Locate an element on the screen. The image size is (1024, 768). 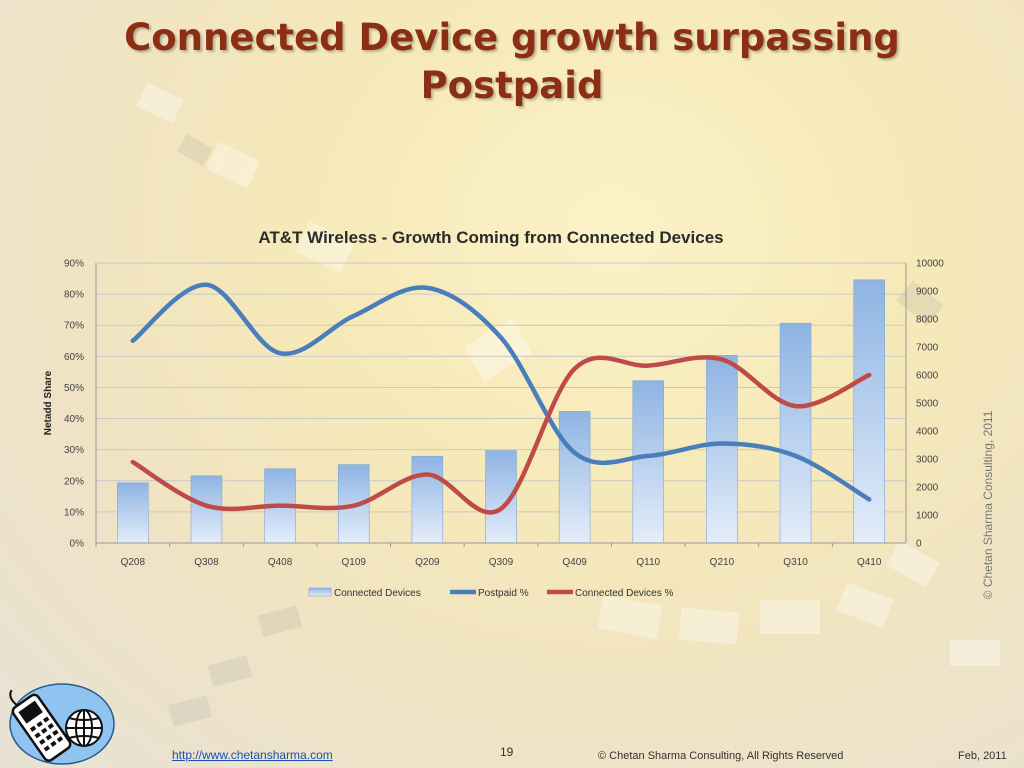
footer-date: Feb, 2011 is located at coordinates (982, 756).